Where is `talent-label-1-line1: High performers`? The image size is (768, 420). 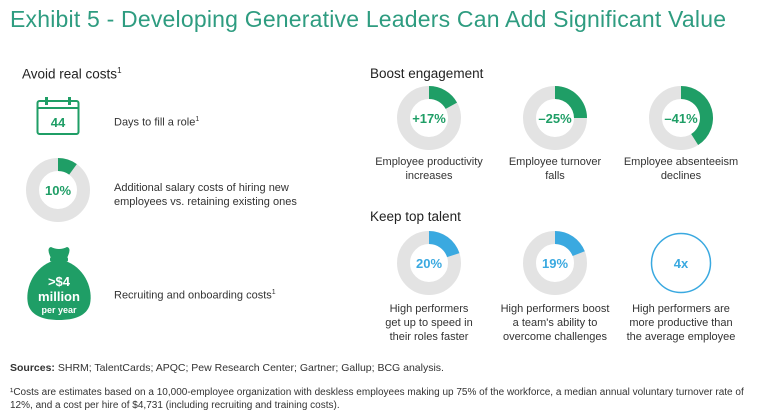
talent-label-1-line1: High performers is located at coordinates (429, 309).